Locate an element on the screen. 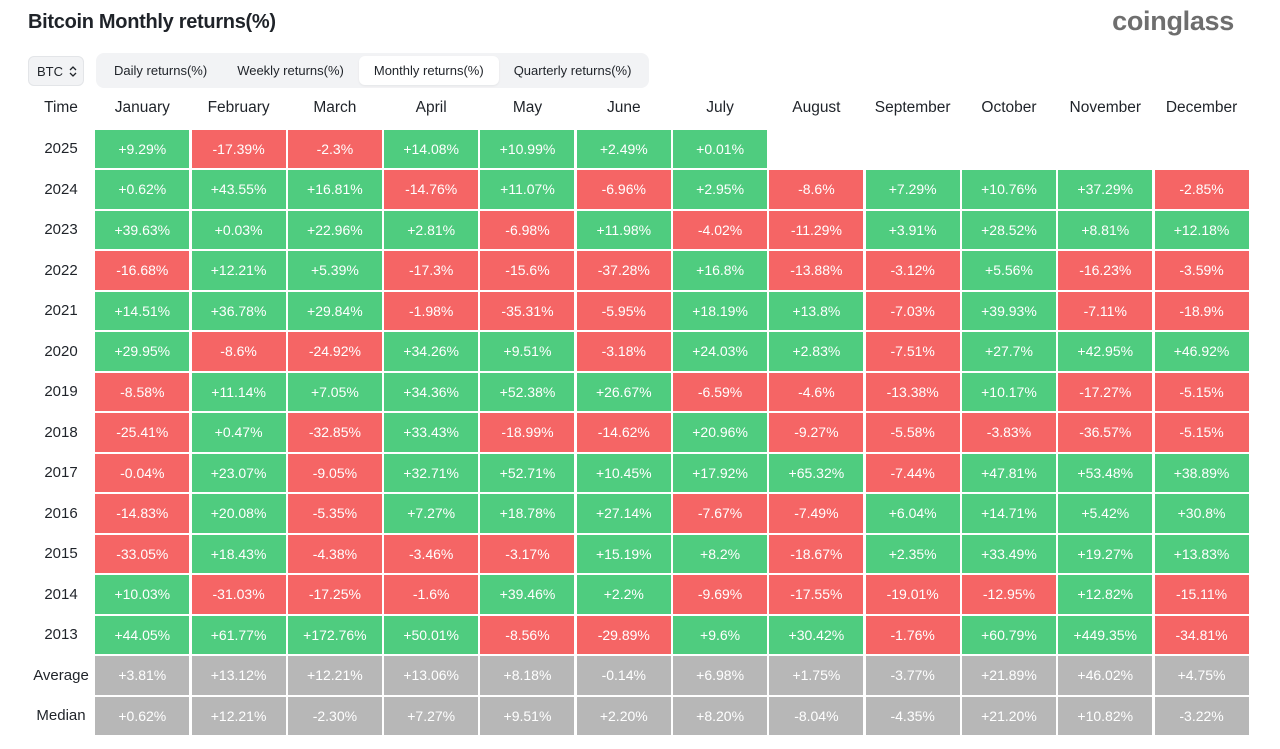 The height and width of the screenshot is (749, 1280). return-cell: +33.43% is located at coordinates (431, 432).